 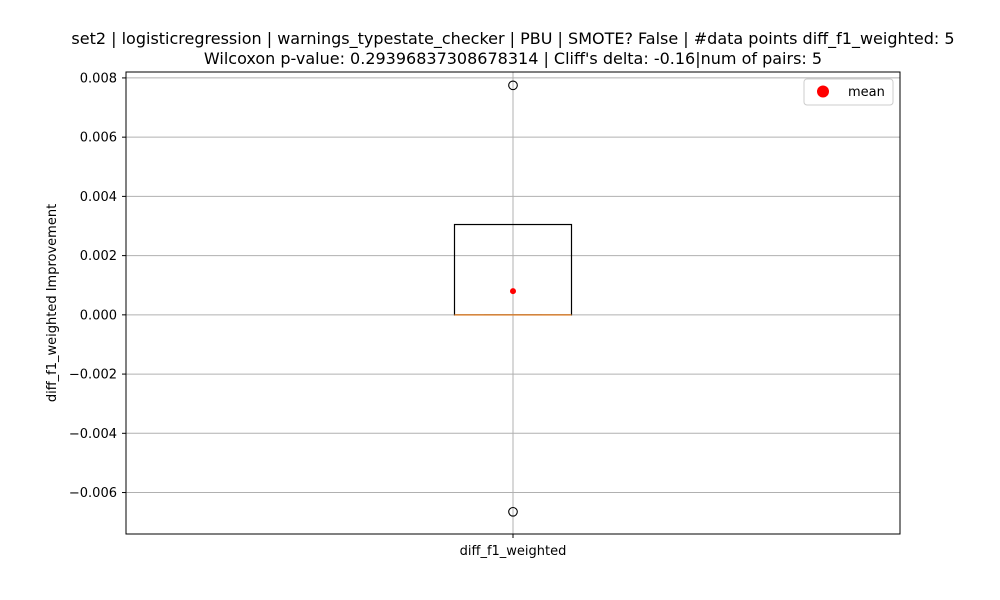 What do you see at coordinates (823, 91) in the screenshot?
I see `legend-mean-marker` at bounding box center [823, 91].